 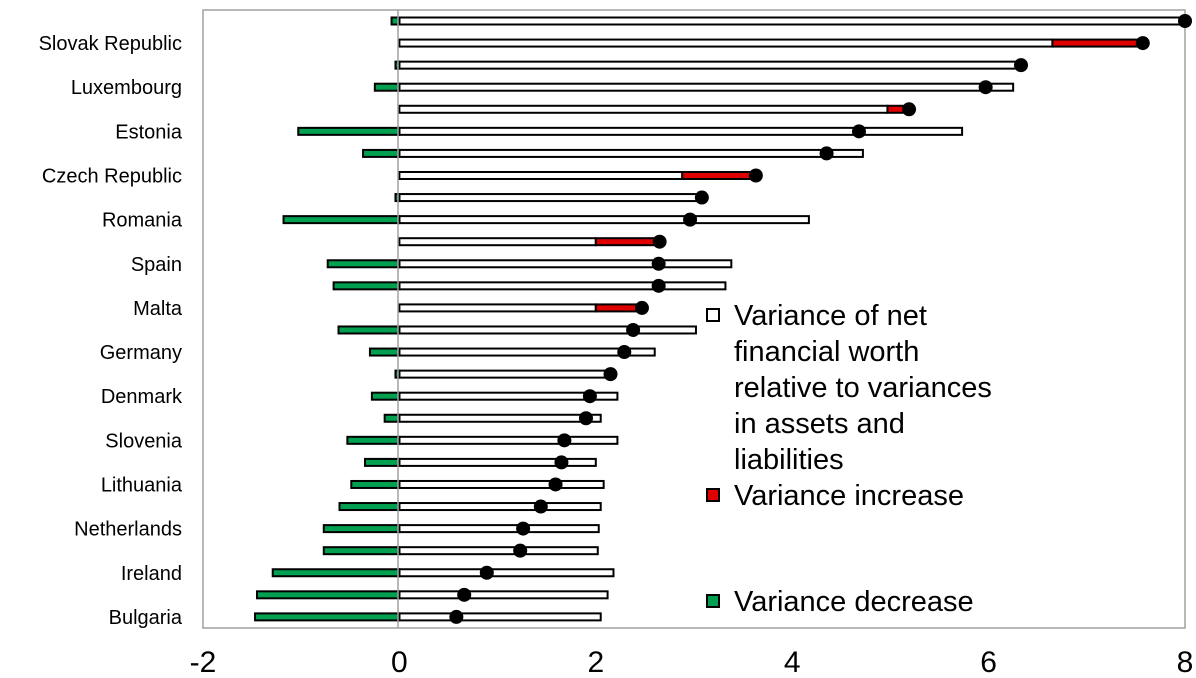 What do you see at coordinates (151, 574) in the screenshot?
I see `category-label: Ireland` at bounding box center [151, 574].